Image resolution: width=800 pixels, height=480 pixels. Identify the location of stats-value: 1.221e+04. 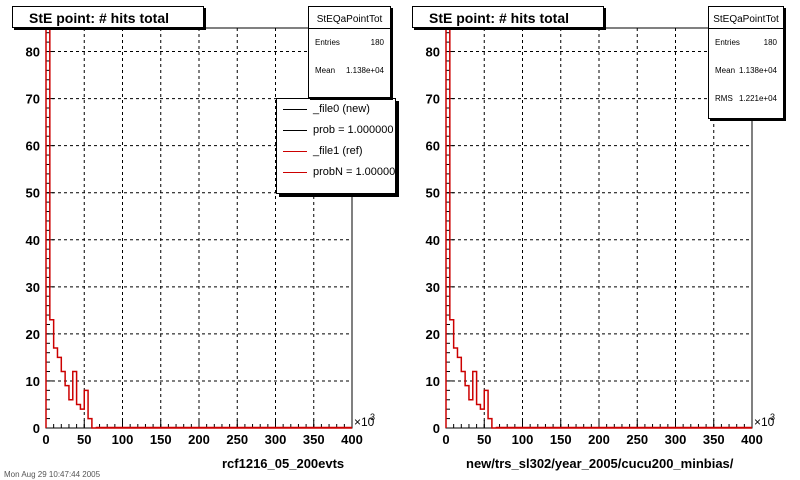
(757, 98).